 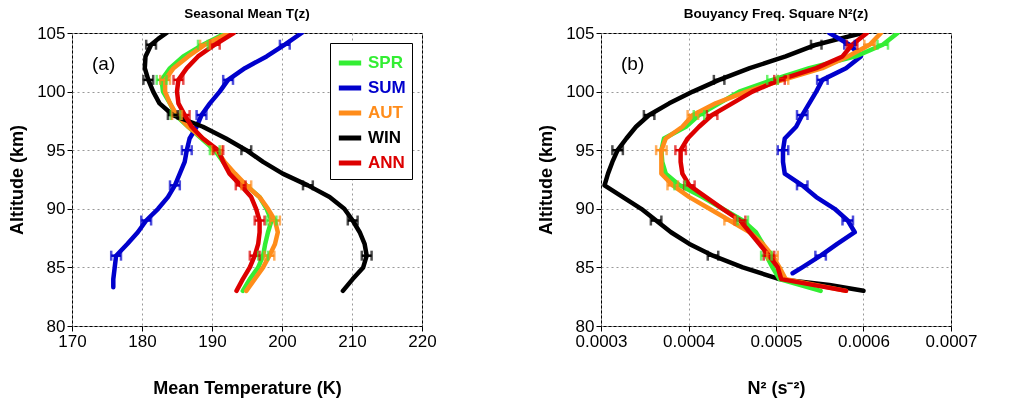 What do you see at coordinates (212, 341) in the screenshot?
I see `x-tick-label: 190` at bounding box center [212, 341].